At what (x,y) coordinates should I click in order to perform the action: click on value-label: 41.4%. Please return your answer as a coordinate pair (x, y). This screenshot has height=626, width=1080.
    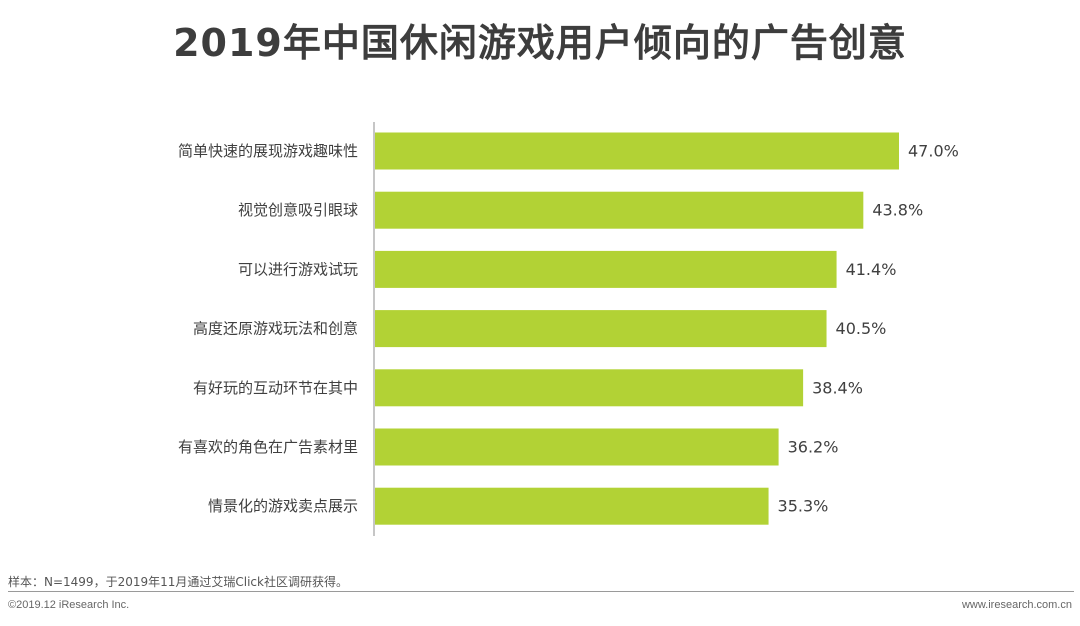
    Looking at the image, I should click on (871, 269).